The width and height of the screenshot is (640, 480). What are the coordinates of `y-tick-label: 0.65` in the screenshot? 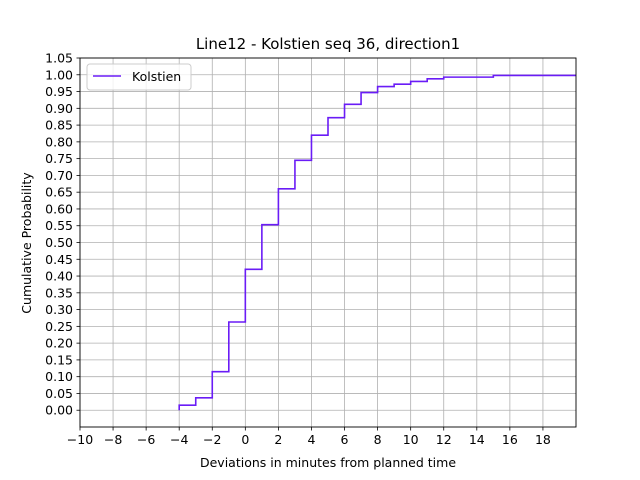 It's located at (59, 192).